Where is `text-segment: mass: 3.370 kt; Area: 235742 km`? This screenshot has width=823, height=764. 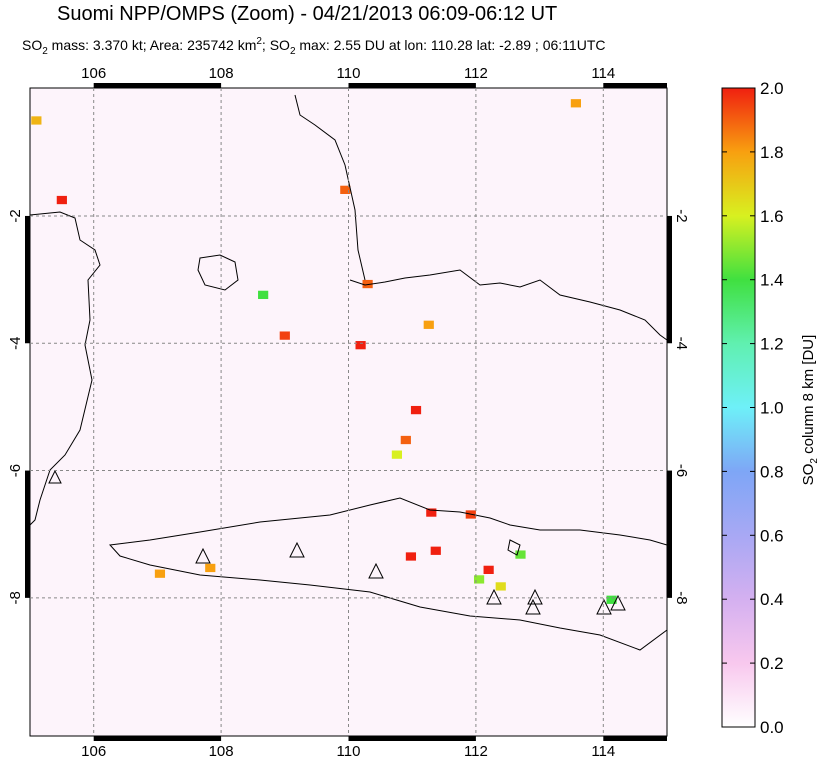
text-segment: mass: 3.370 kt; Area: 235742 km is located at coordinates (152, 45).